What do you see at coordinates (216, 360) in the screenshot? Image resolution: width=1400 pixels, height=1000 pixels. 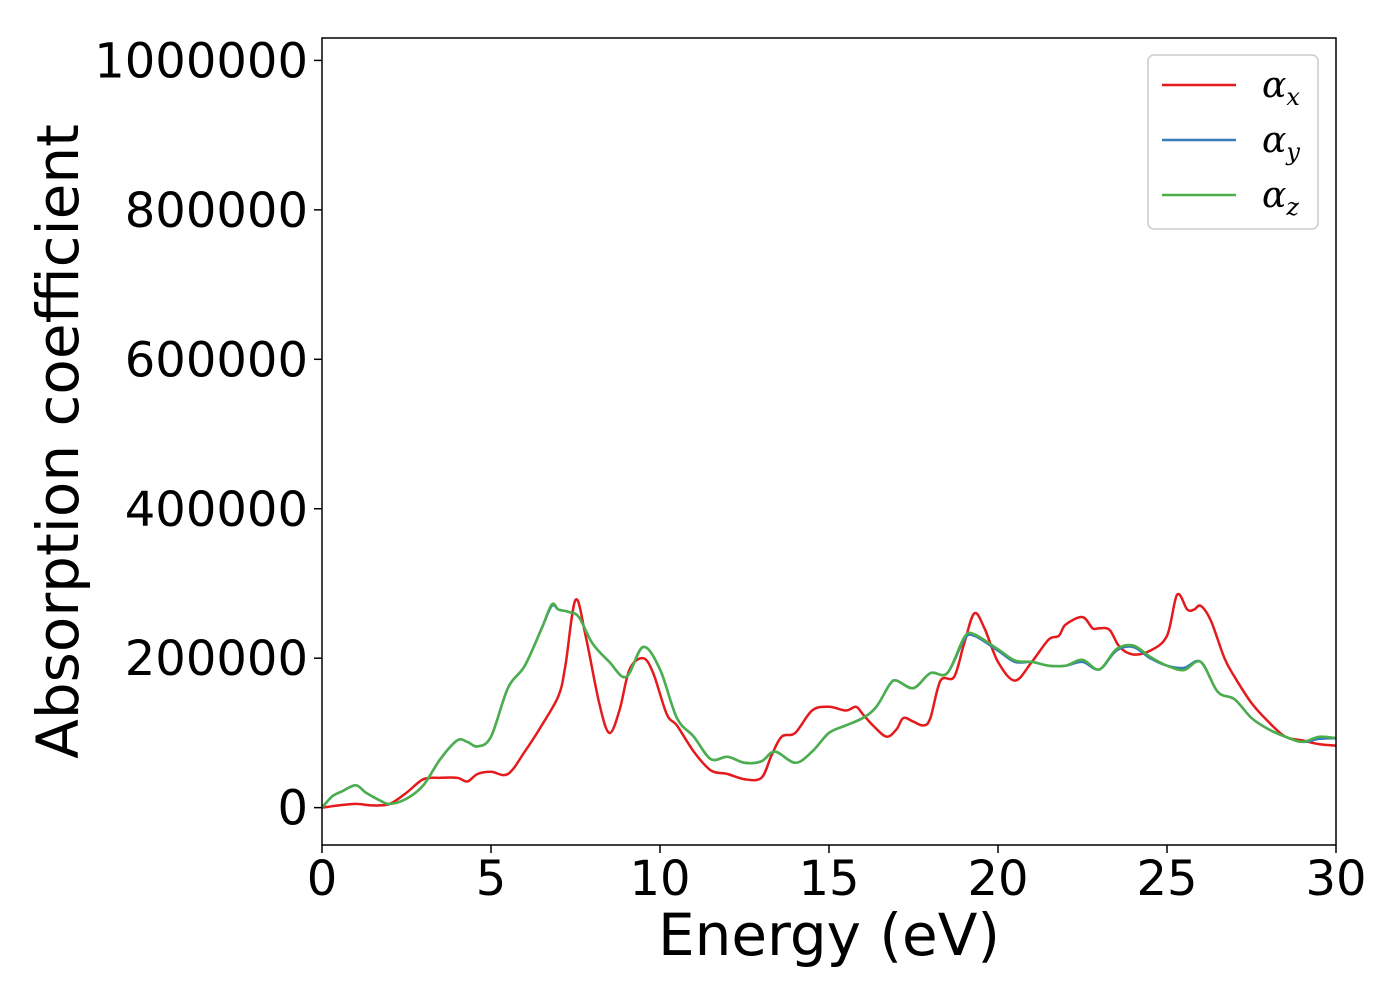 I see `y-tick-label: 600000` at bounding box center [216, 360].